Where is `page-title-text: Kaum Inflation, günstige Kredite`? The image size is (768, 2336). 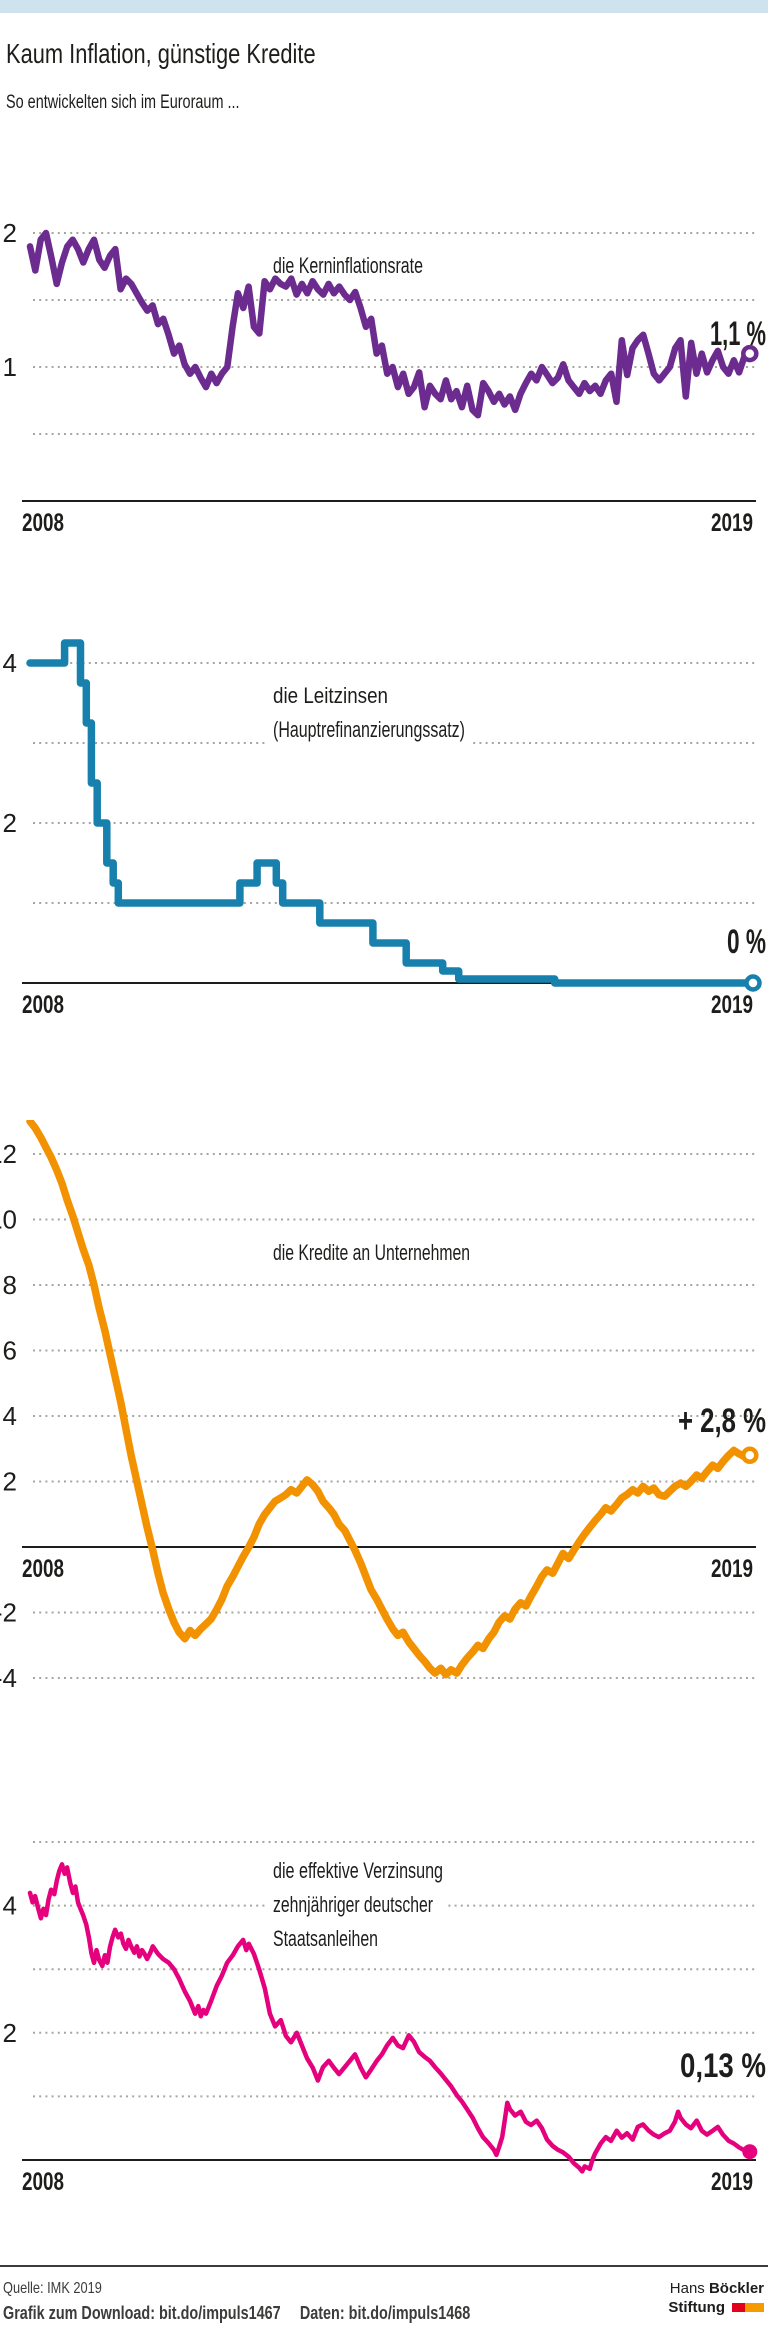 page-title-text: Kaum Inflation, günstige Kredite is located at coordinates (161, 53).